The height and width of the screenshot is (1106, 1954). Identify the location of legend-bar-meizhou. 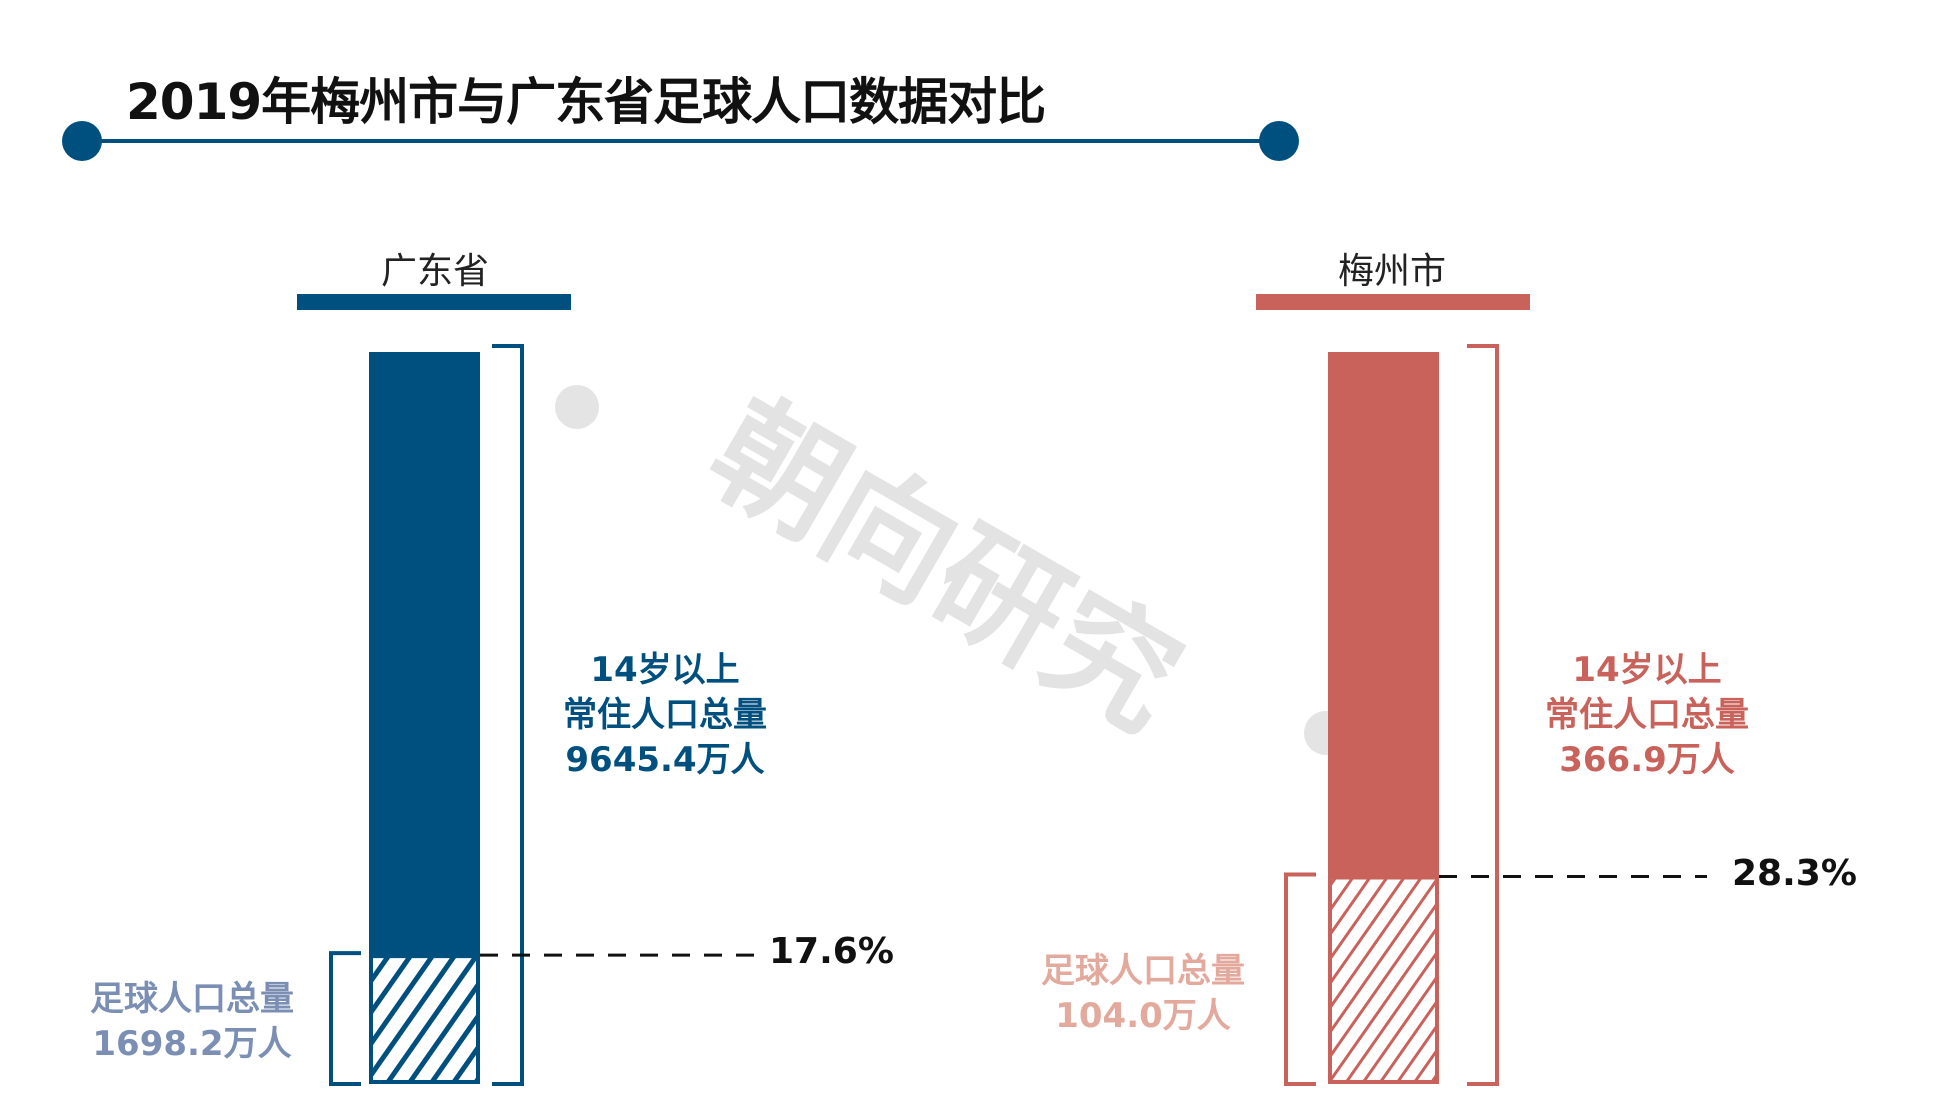
(1393, 302).